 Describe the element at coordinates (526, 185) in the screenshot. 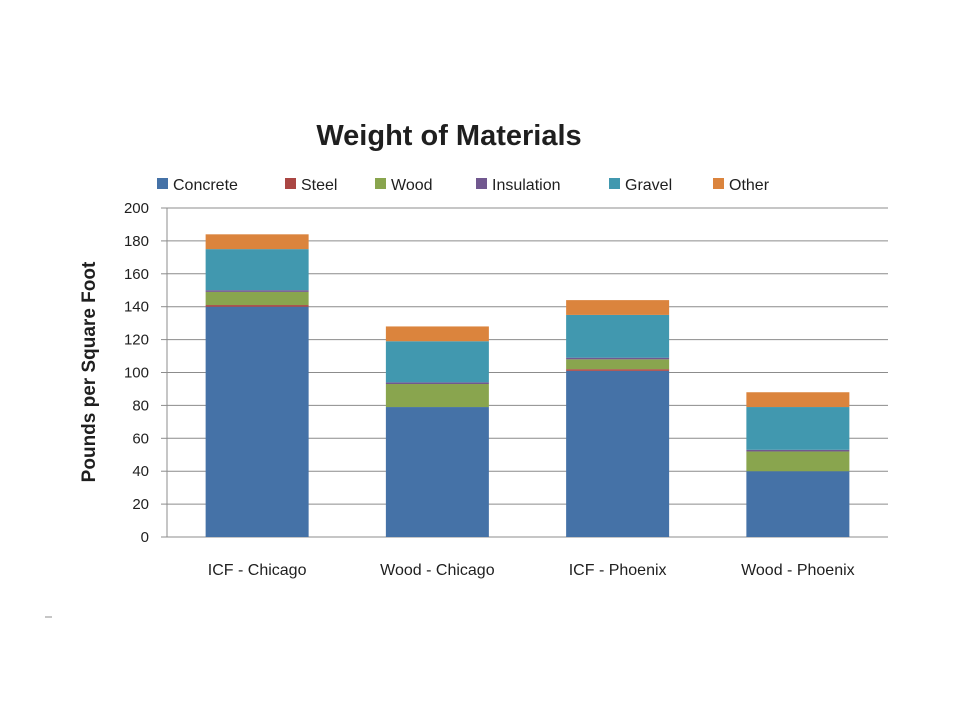

I see `legend-label: Insulation` at that location.